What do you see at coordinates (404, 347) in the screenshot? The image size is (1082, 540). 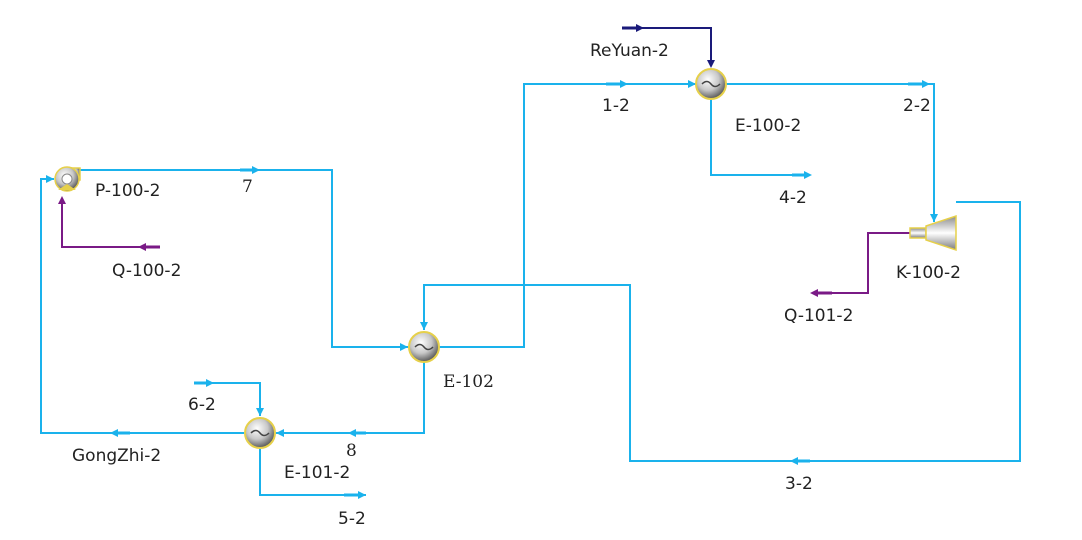 I see `arrow-into-e102` at bounding box center [404, 347].